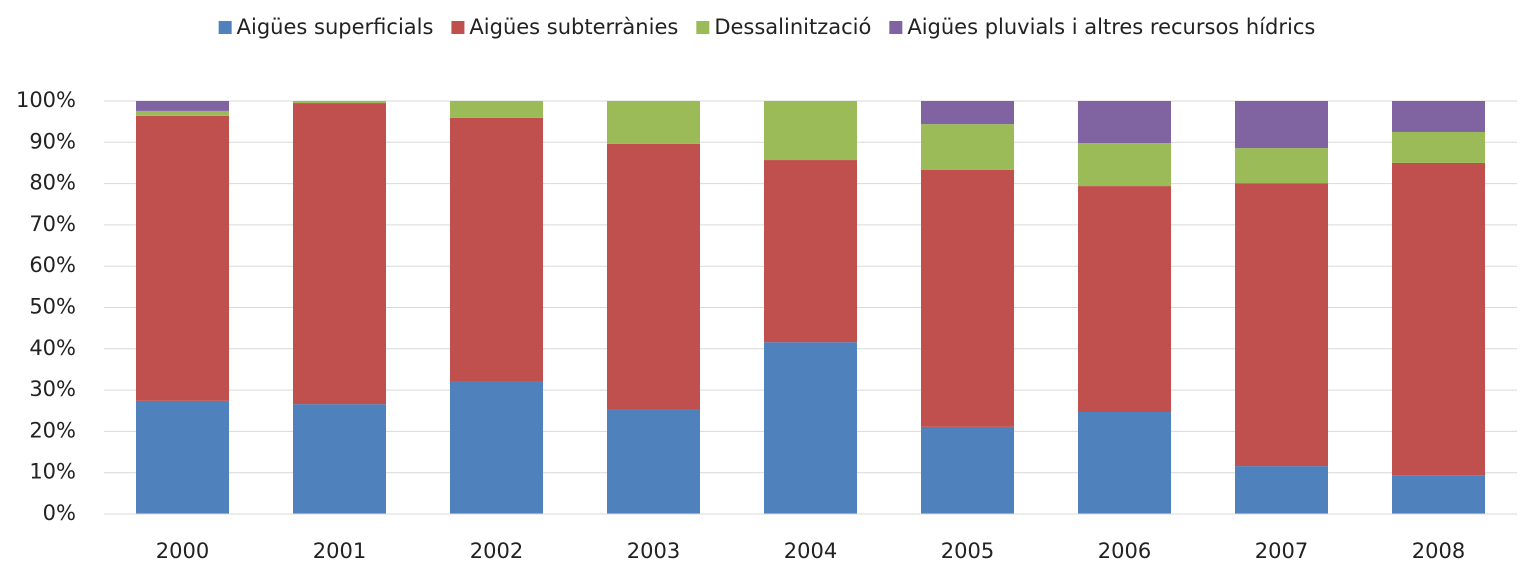  I want to click on x-tick-label: 2005, so click(967, 550).